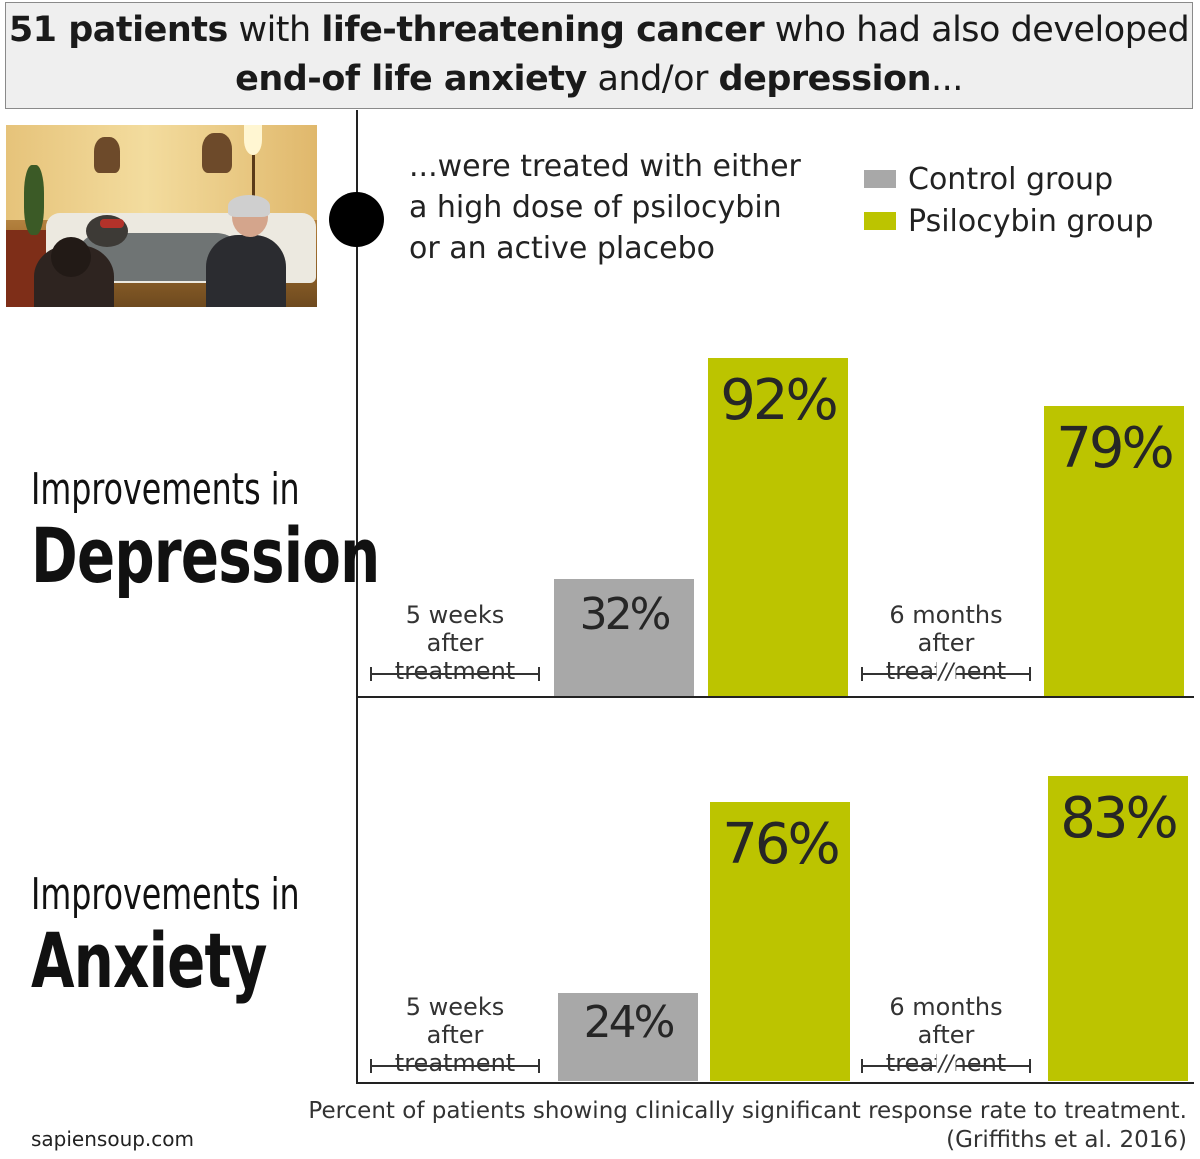 This screenshot has height=1159, width=1200. I want to click on legend-label-psilocybin: Psilocybin group, so click(1031, 221).